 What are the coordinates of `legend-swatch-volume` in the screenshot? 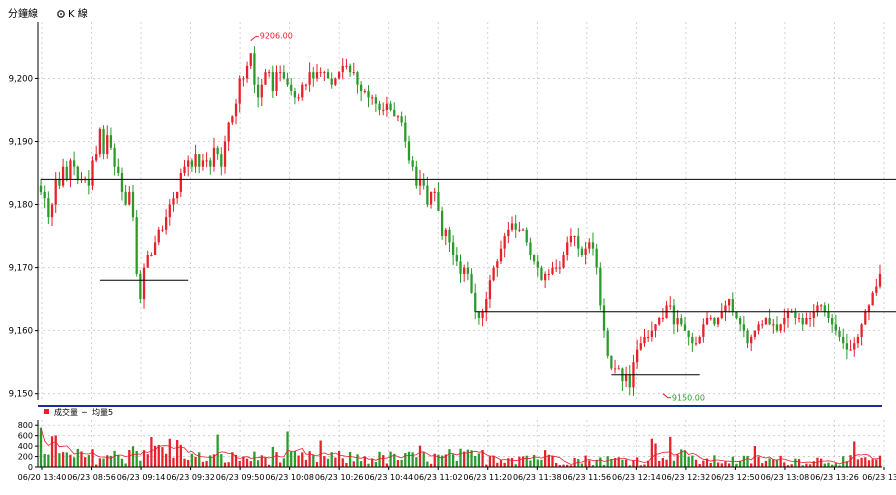 It's located at (46, 411).